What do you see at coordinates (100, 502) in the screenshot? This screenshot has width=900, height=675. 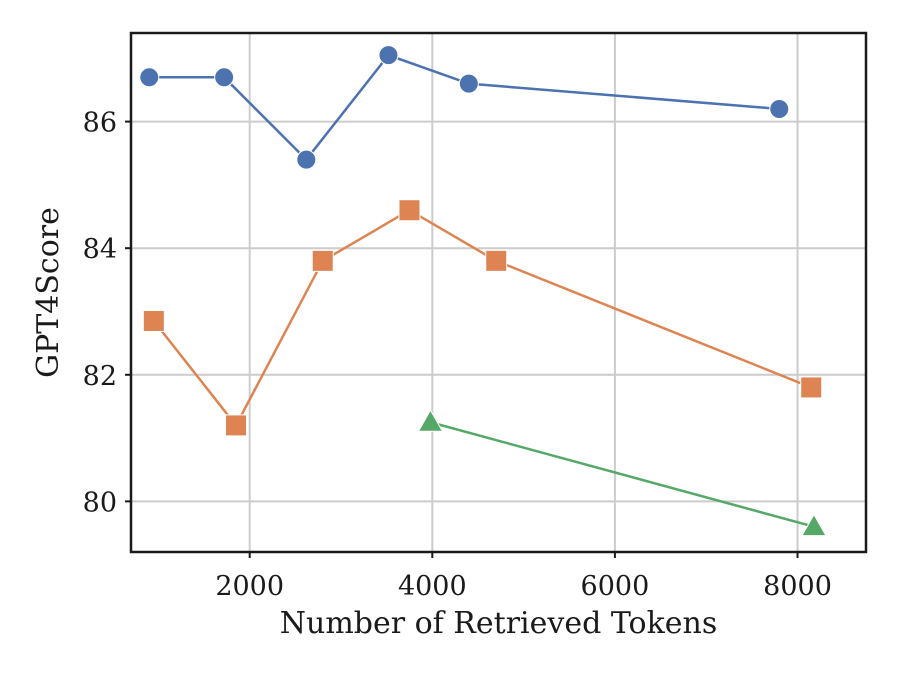 I see `y-tick-label: 80` at bounding box center [100, 502].